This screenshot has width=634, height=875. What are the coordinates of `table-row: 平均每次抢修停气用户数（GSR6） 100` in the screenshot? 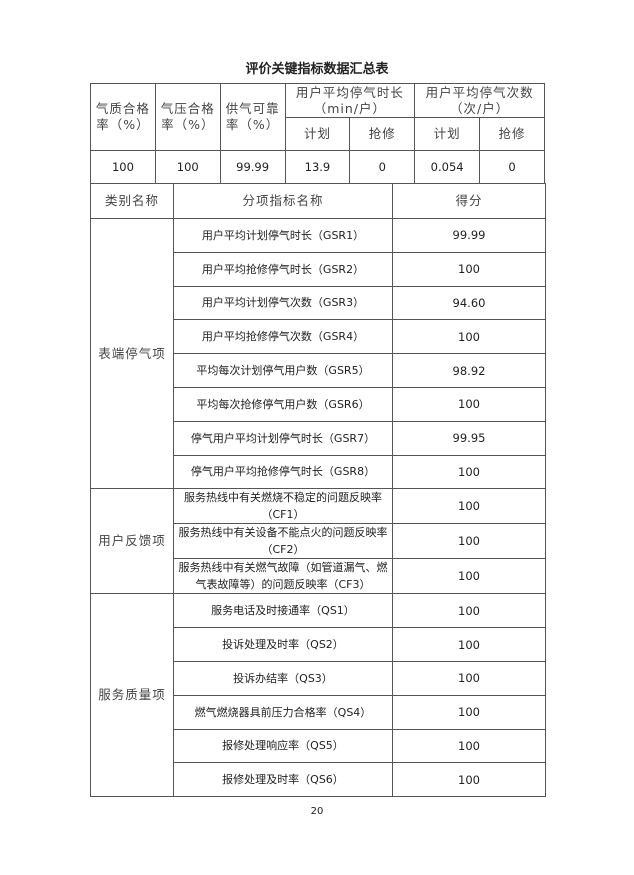 It's located at (318, 404).